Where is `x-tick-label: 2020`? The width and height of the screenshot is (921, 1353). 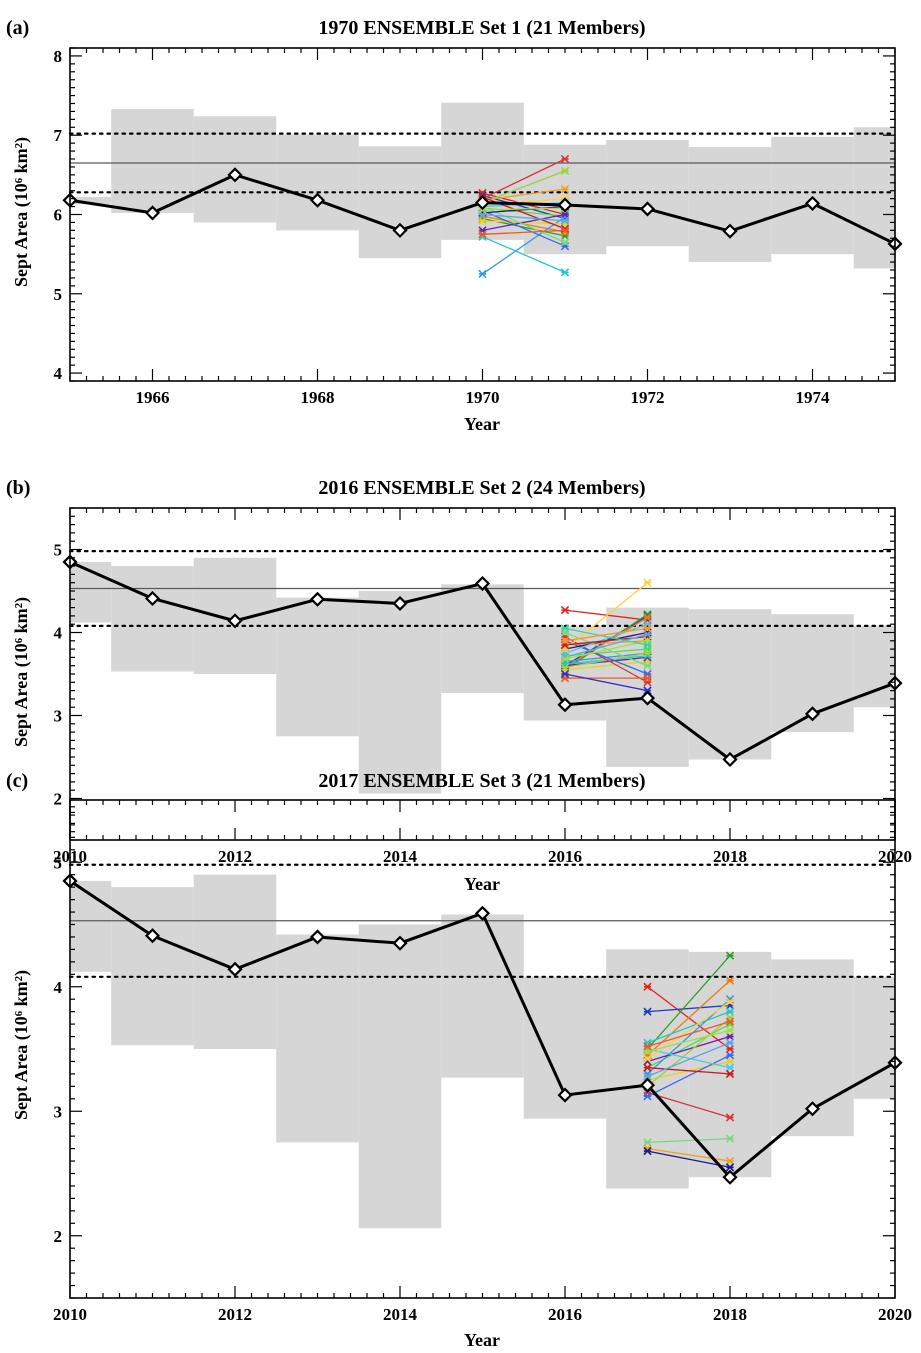
x-tick-label: 2020 is located at coordinates (895, 1314).